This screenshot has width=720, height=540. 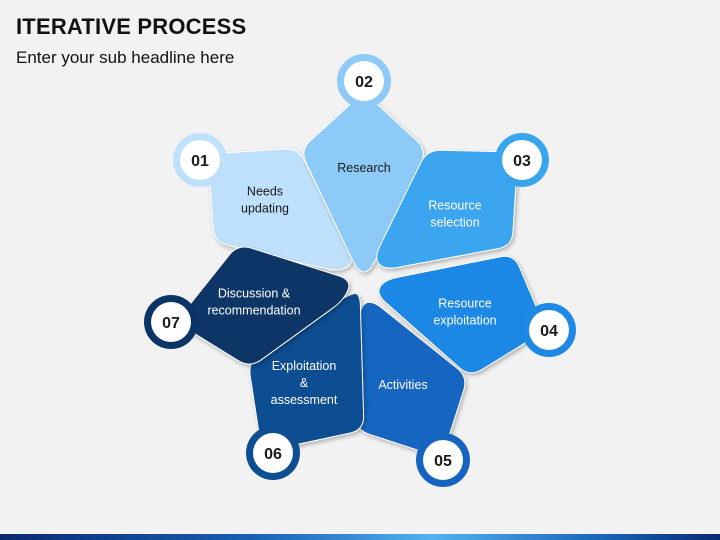 I want to click on step-06-badge: 06, so click(x=273, y=453).